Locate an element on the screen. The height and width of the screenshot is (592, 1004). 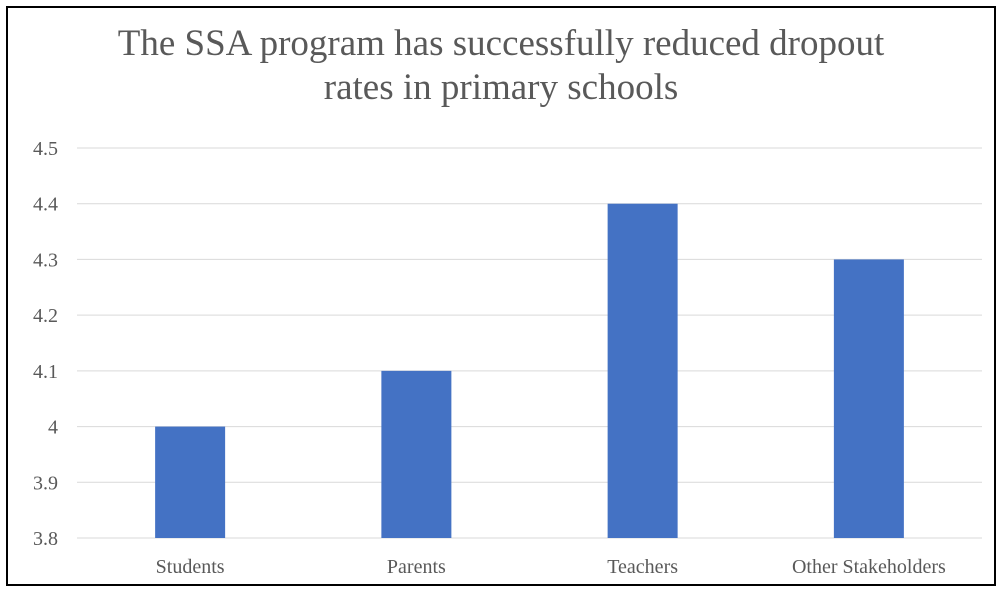
y-tick-label: 4.5 is located at coordinates (45, 149).